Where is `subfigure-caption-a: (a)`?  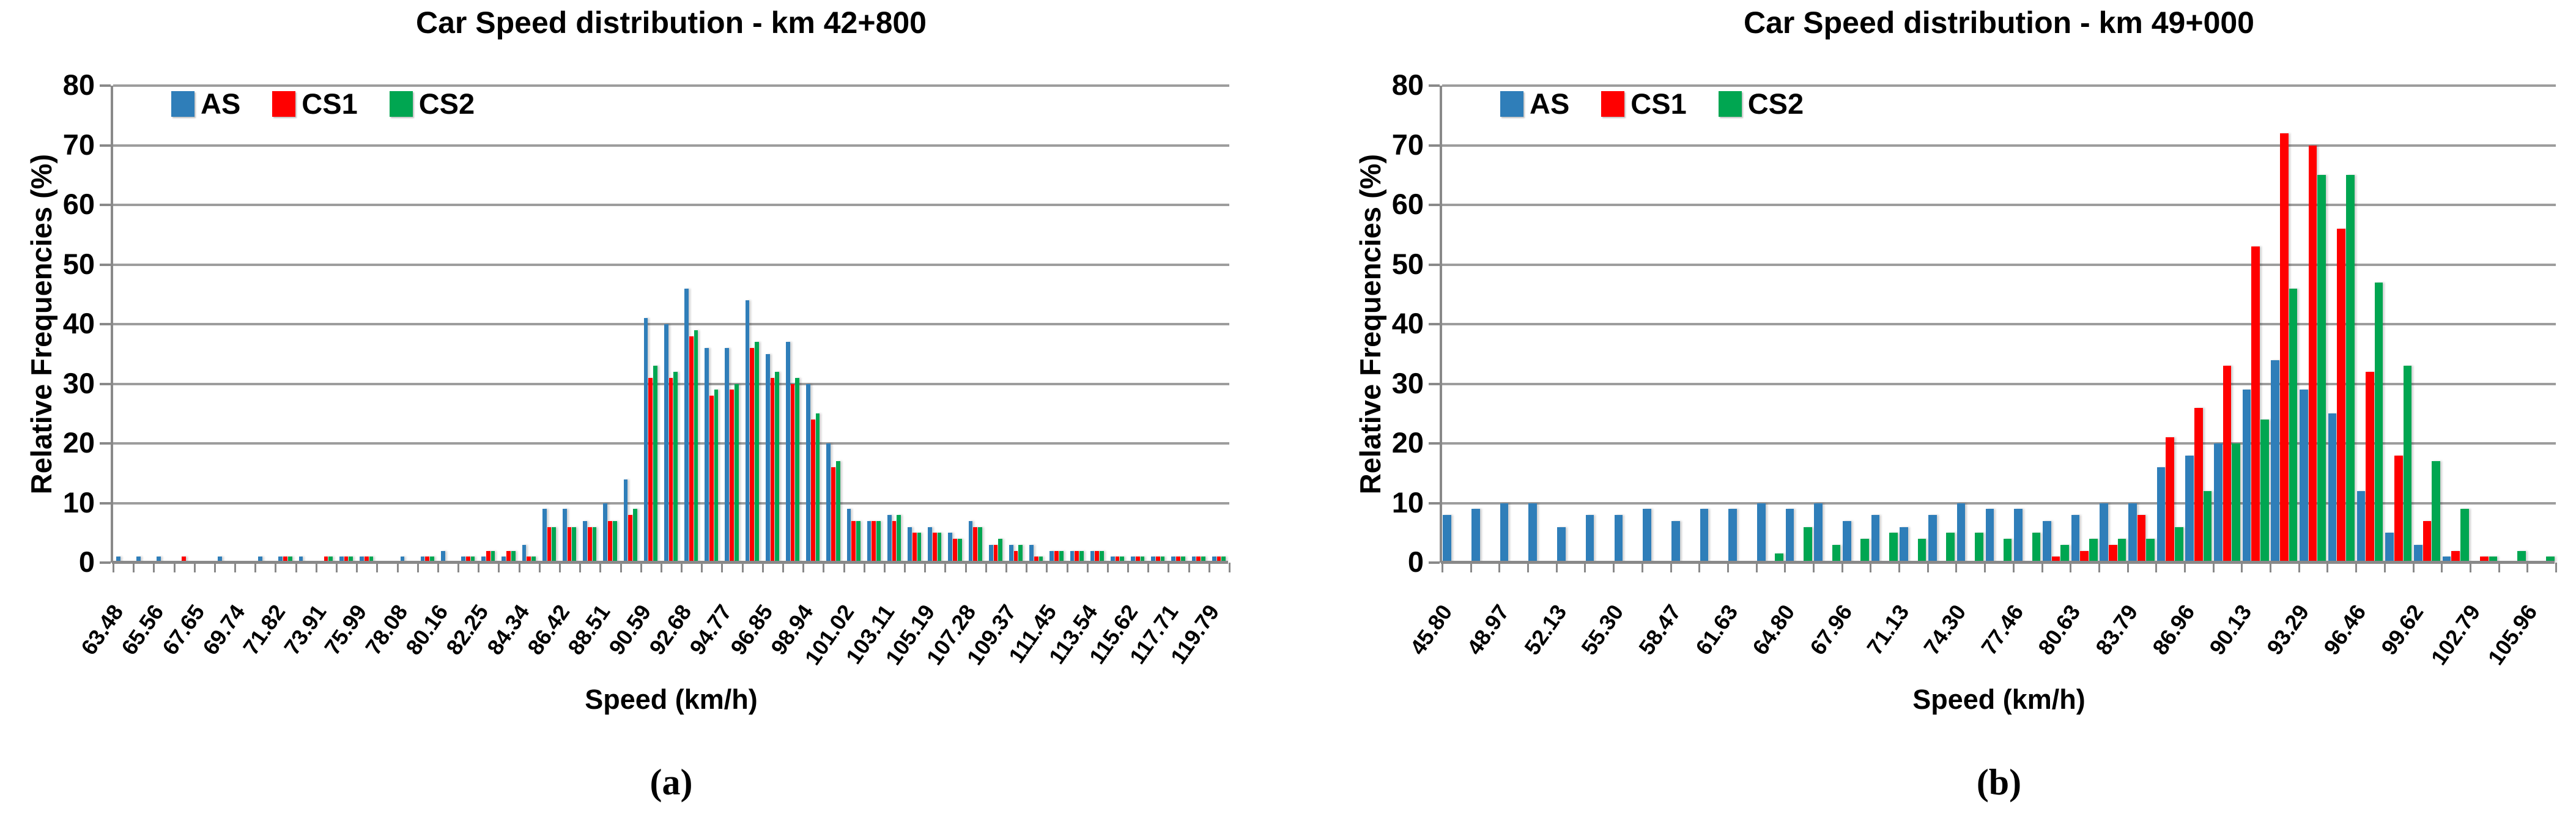 subfigure-caption-a: (a) is located at coordinates (671, 782).